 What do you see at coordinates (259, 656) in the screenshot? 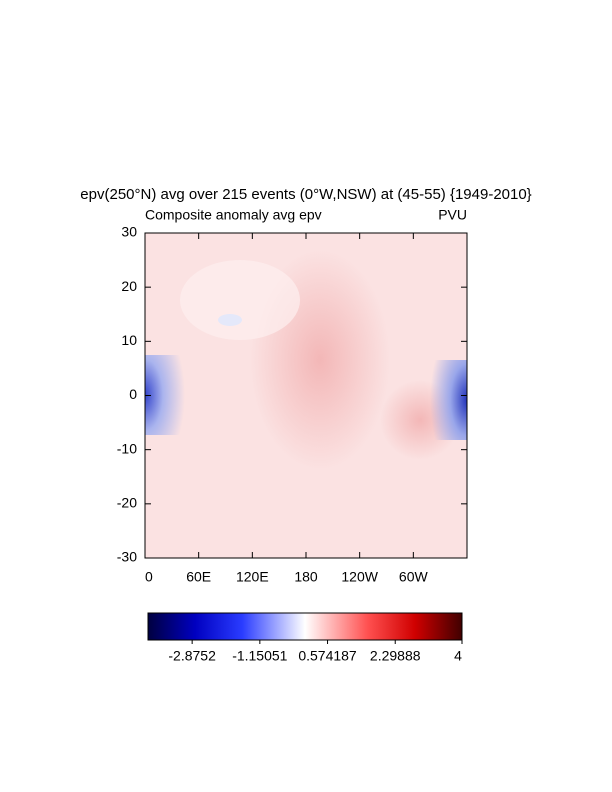
I see `colorbar-label: -1.15051` at bounding box center [259, 656].